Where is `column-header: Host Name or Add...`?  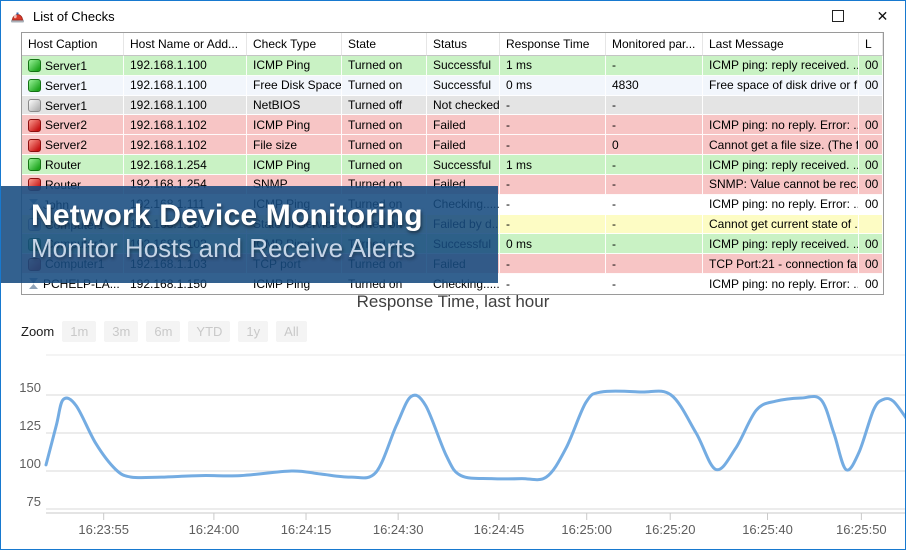 column-header: Host Name or Add... is located at coordinates (185, 44).